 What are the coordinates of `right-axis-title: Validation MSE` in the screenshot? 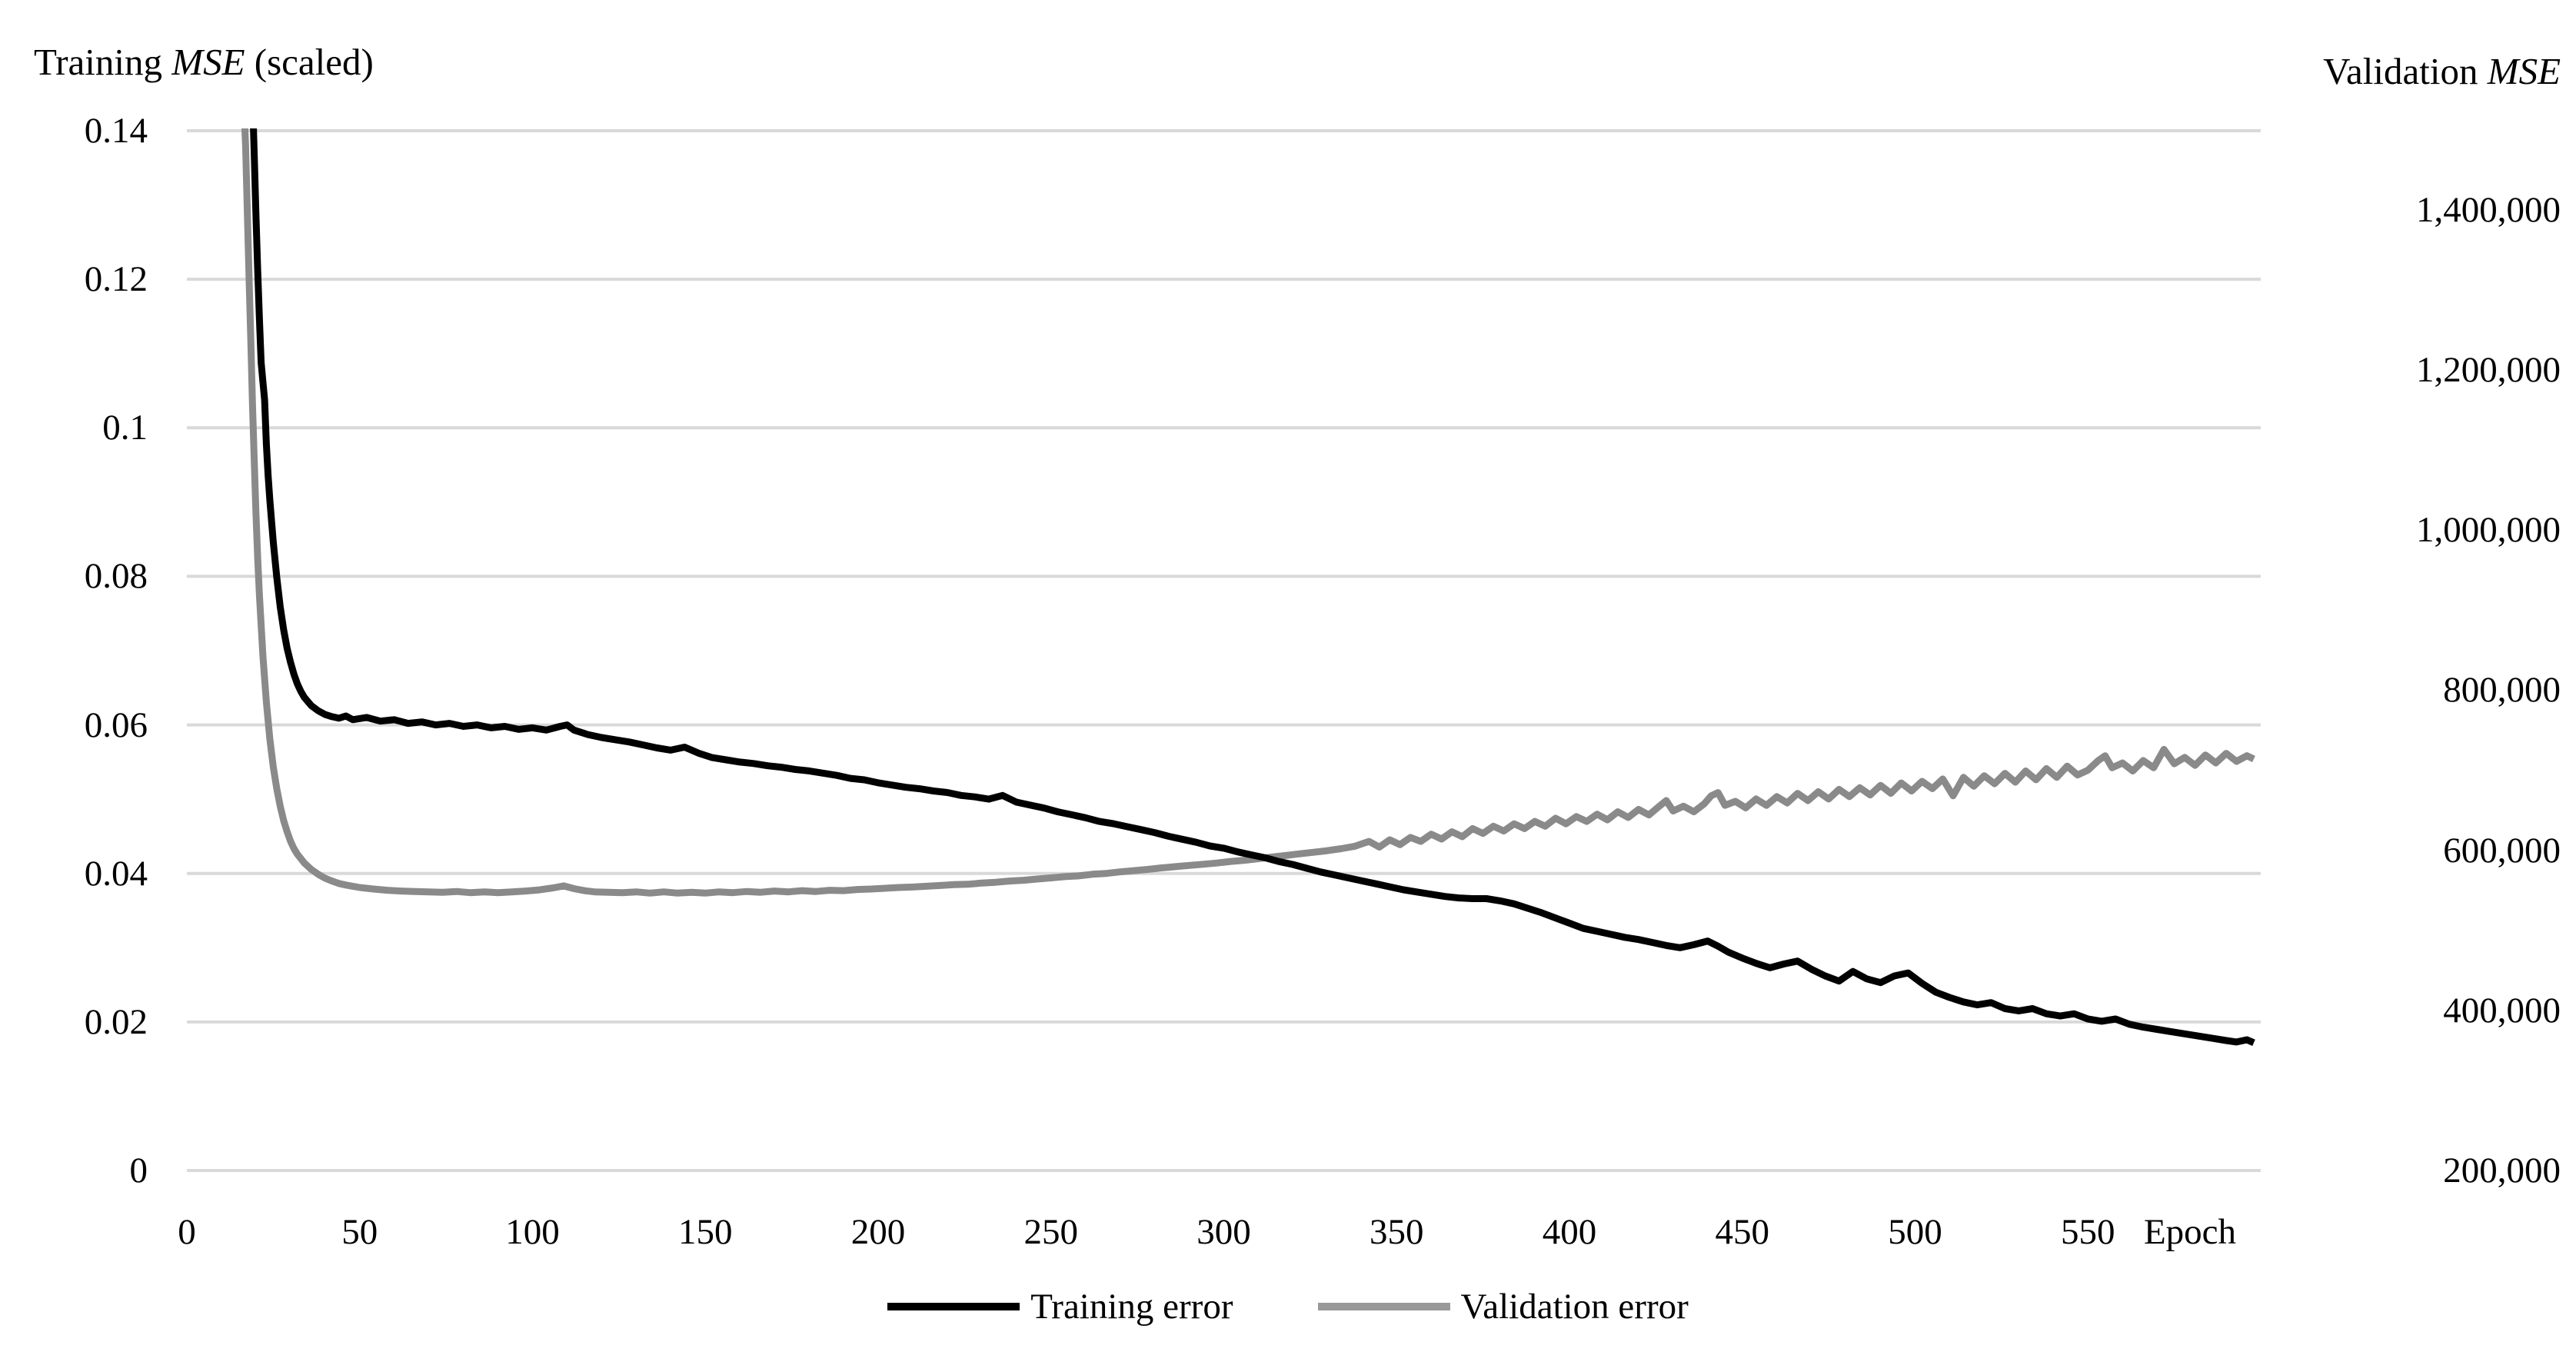 It's located at (2442, 71).